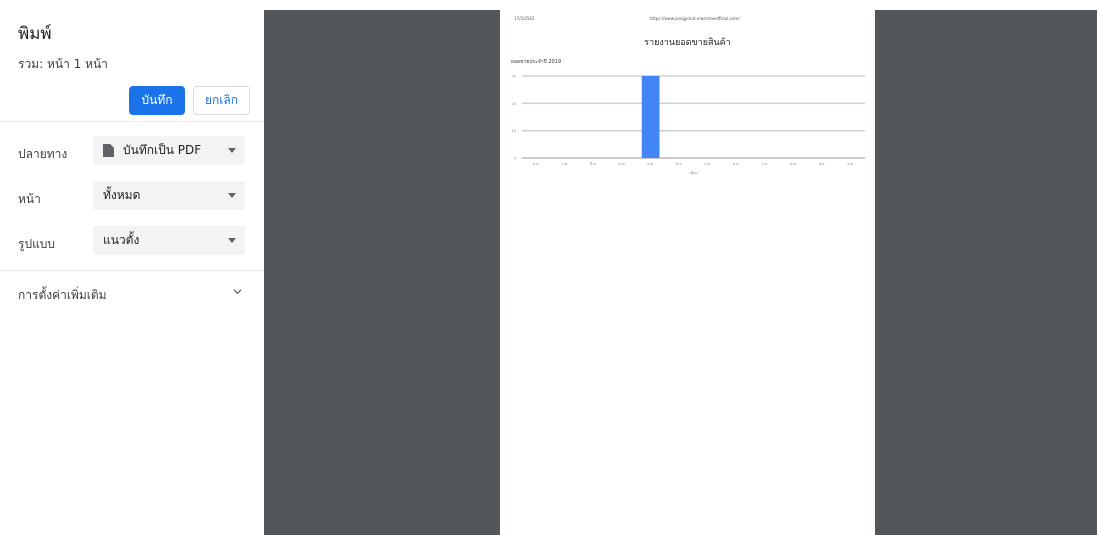 The height and width of the screenshot is (535, 1097). Describe the element at coordinates (515, 159) in the screenshot. I see `y-tick-label: 0` at that location.